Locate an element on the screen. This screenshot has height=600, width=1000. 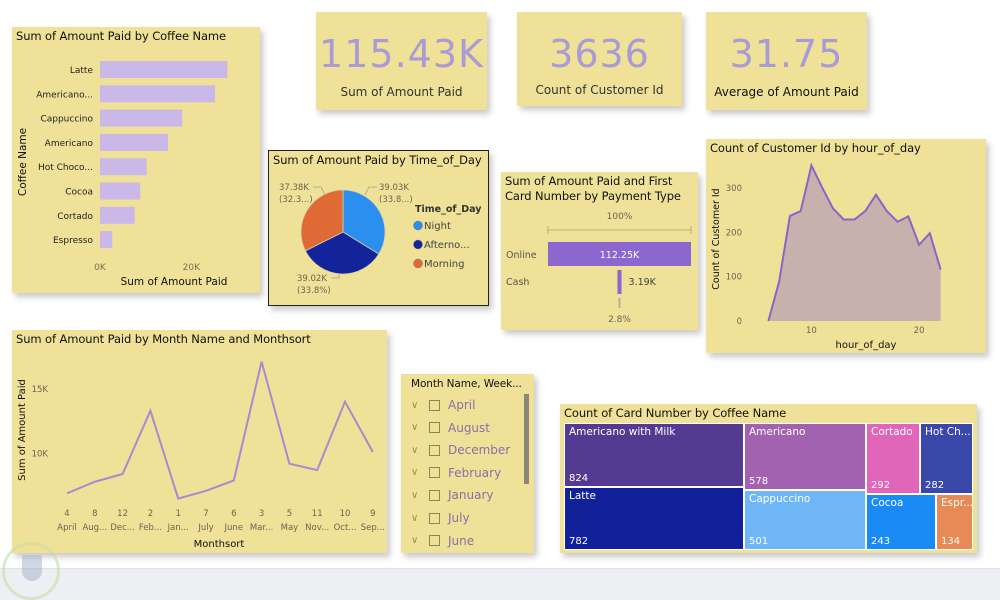
pie-data-label: 39.02K is located at coordinates (312, 279).